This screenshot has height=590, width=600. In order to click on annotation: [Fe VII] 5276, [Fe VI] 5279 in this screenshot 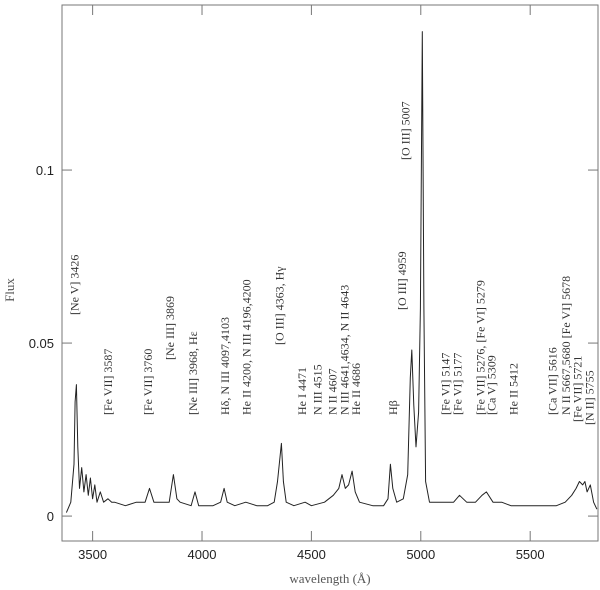, I will do `click(481, 347)`.